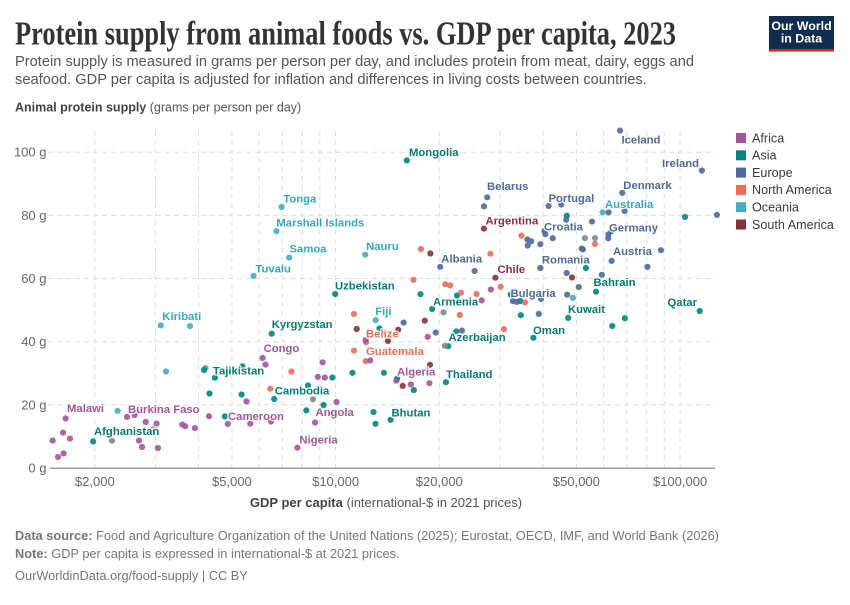 This screenshot has height=605, width=850. Describe the element at coordinates (85, 409) in the screenshot. I see `svg-text: Malawi` at that location.